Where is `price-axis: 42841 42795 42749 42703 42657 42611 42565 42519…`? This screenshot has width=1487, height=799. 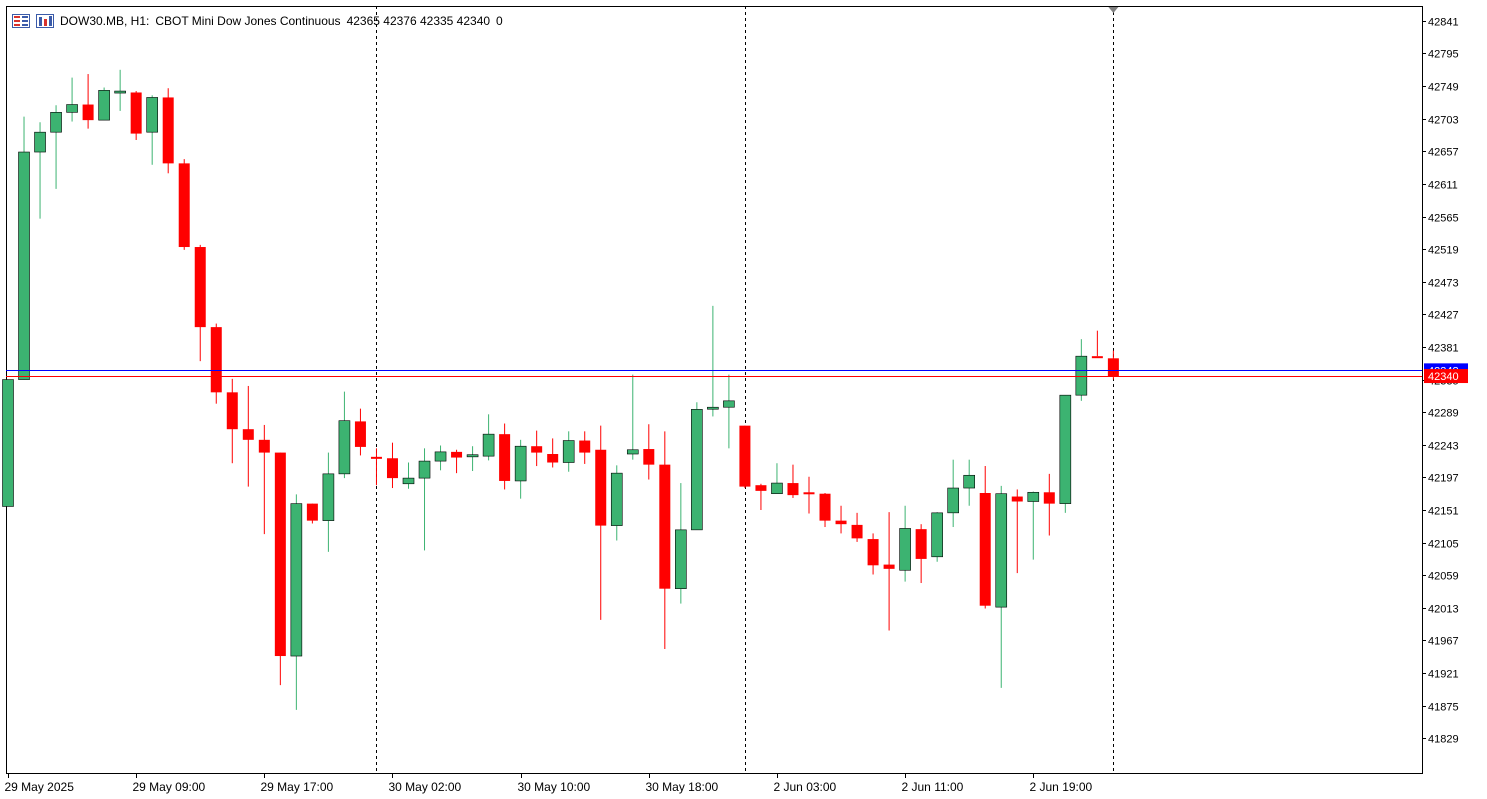 price-axis: 42841 42795 42749 42703 42657 42611 42565 42519… is located at coordinates (1440, 381).